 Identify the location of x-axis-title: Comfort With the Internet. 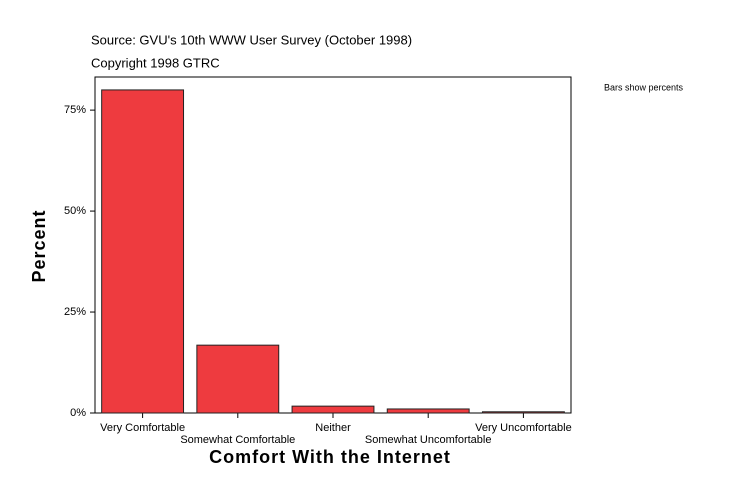
(330, 457).